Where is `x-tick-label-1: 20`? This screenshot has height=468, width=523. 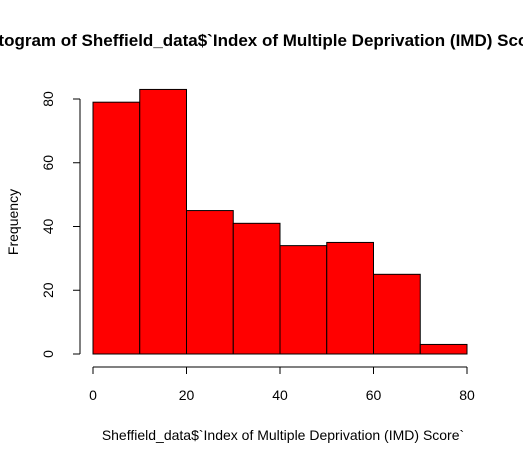 x-tick-label-1: 20 is located at coordinates (187, 395).